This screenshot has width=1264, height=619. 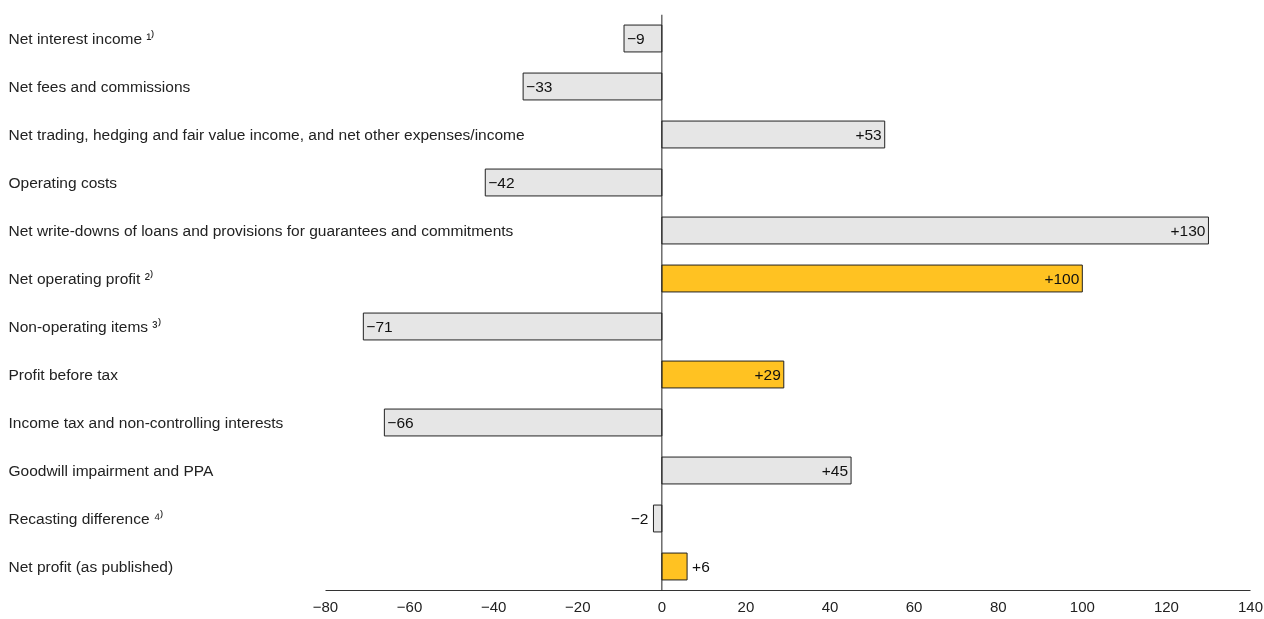 What do you see at coordinates (146, 422) in the screenshot?
I see `y-tick-label: Income tax and non-controlling interests` at bounding box center [146, 422].